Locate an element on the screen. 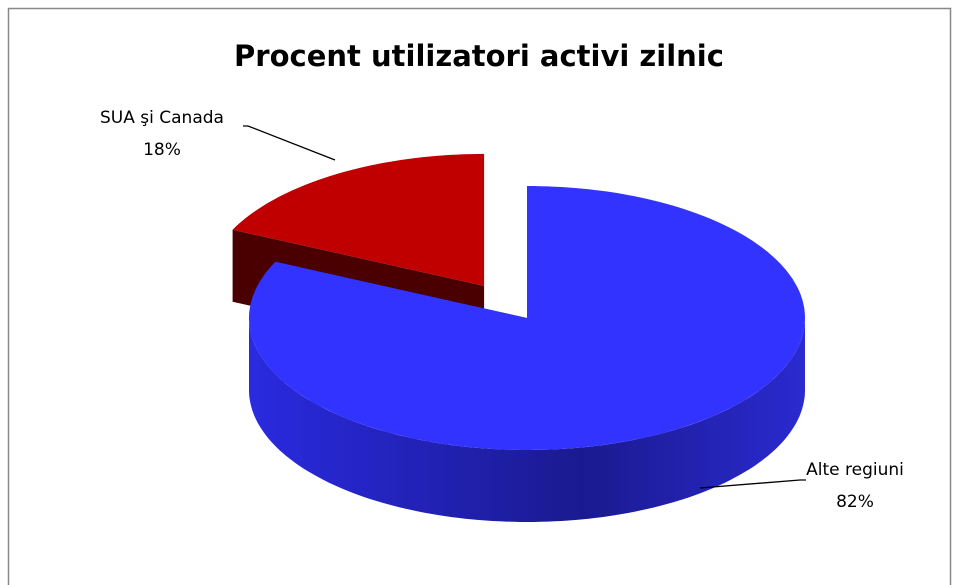 The width and height of the screenshot is (959, 585). chart-title: Procent utilizatori activi zilnic is located at coordinates (479, 56).